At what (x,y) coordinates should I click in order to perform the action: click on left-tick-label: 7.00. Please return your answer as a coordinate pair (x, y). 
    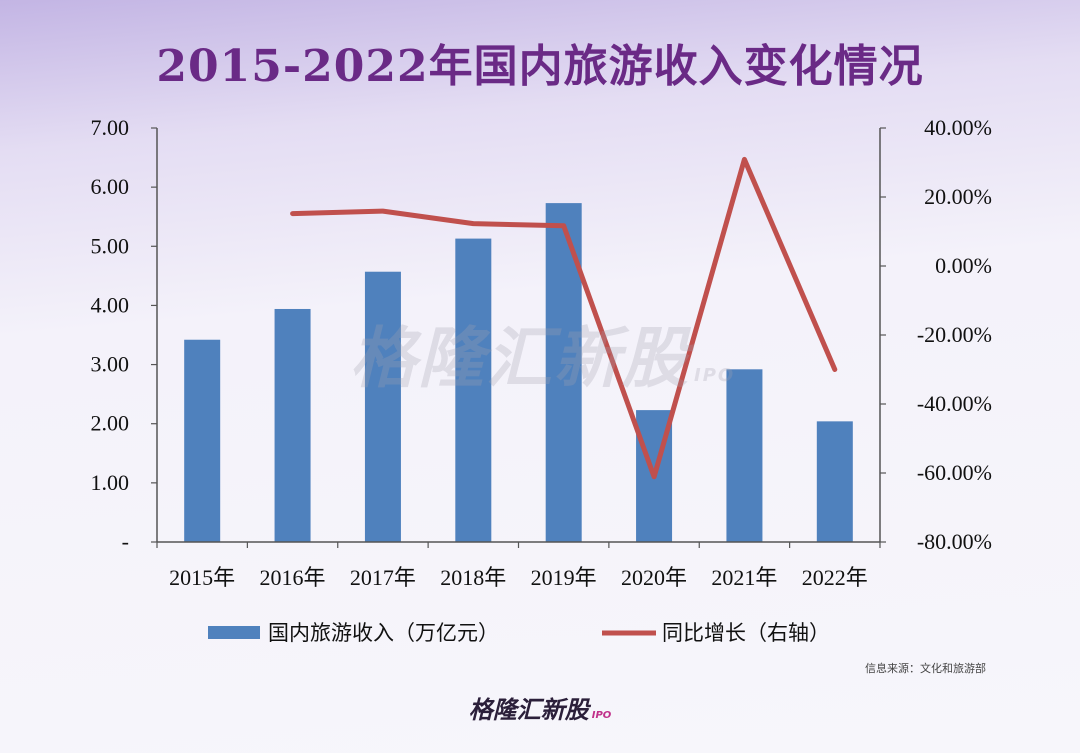
    Looking at the image, I should click on (110, 127).